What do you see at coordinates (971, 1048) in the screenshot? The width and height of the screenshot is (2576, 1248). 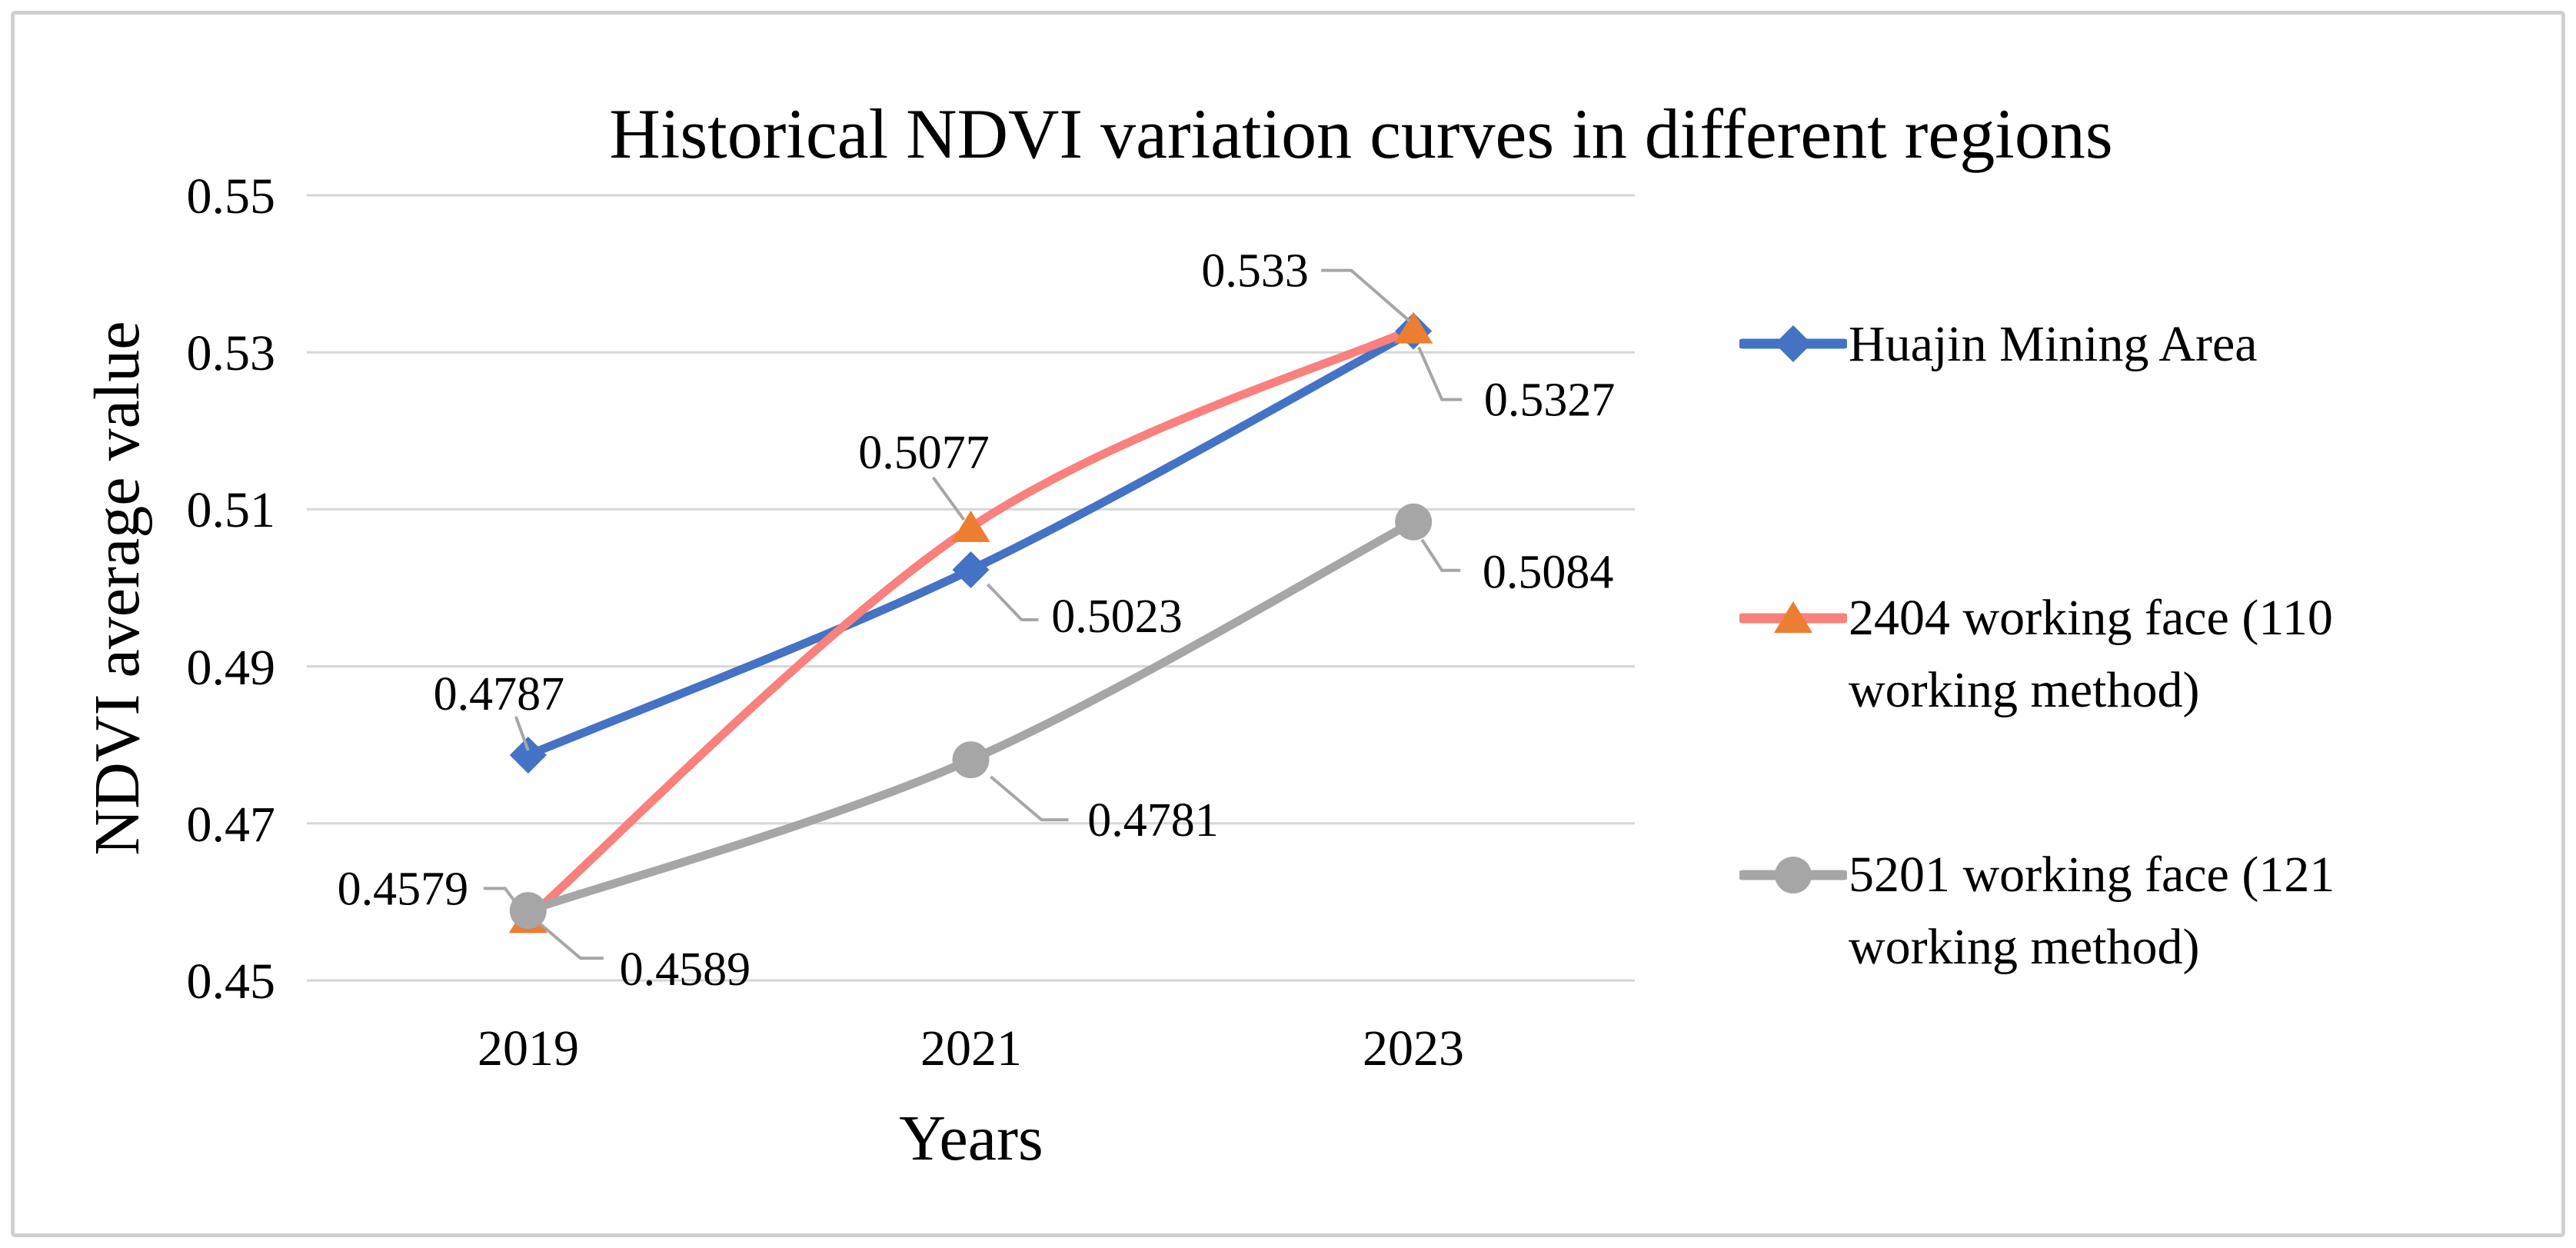 I see `x-tick-label: 2021` at bounding box center [971, 1048].